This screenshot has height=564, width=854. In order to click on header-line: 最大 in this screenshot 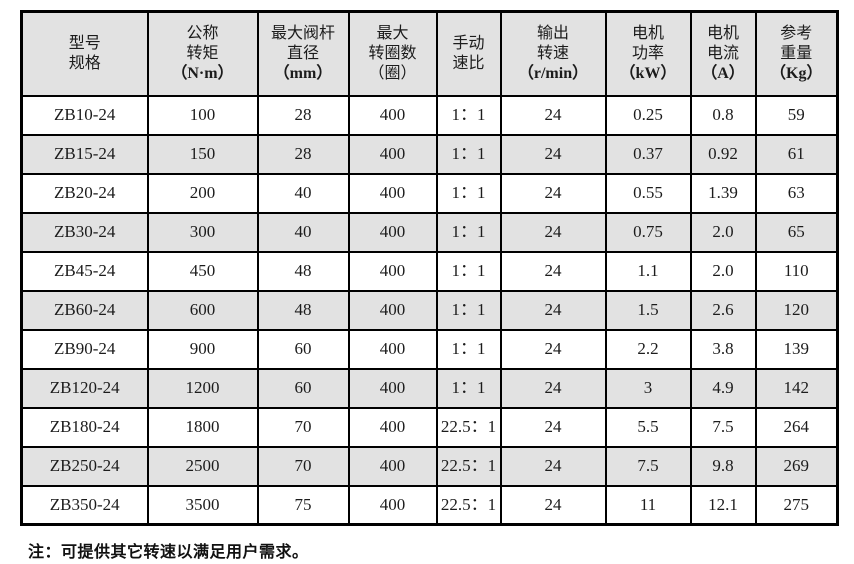, I will do `click(392, 33)`.